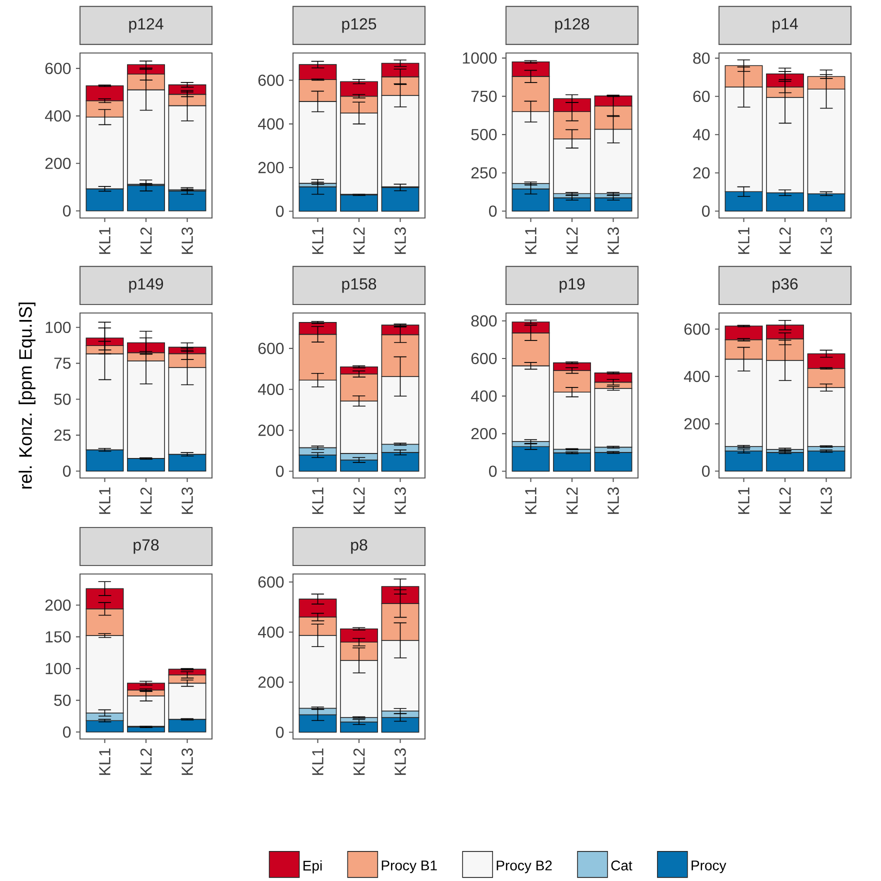 Image resolution: width=881 pixels, height=881 pixels. Describe the element at coordinates (27, 395) in the screenshot. I see `y-axis-title: rel. Konz. [ppm Equ.IS]` at that location.